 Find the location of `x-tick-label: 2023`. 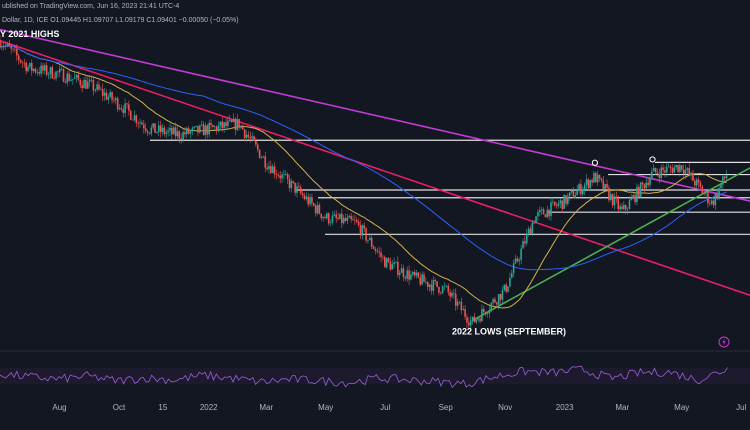

x-tick-label: 2023 is located at coordinates (565, 407).